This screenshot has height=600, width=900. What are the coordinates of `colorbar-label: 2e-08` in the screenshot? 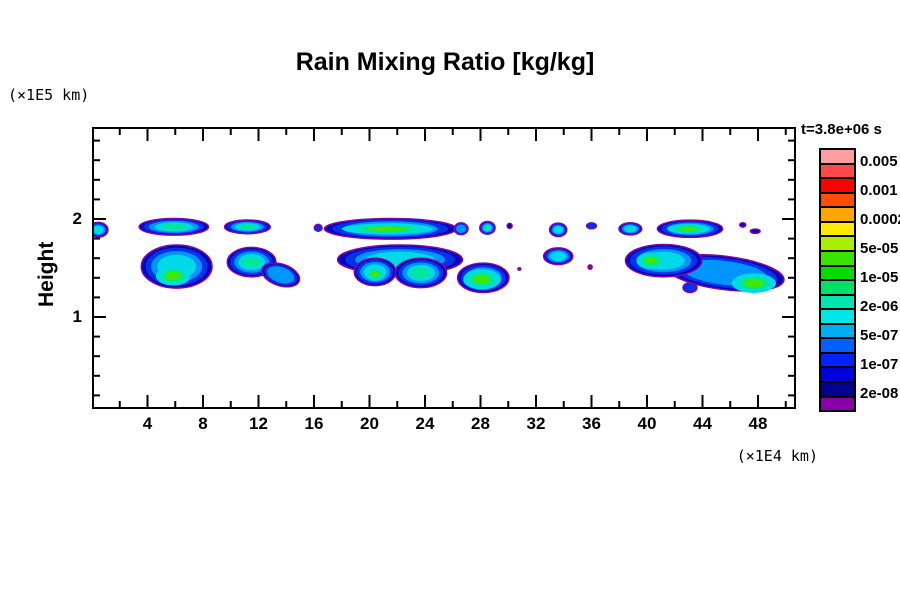 It's located at (879, 393).